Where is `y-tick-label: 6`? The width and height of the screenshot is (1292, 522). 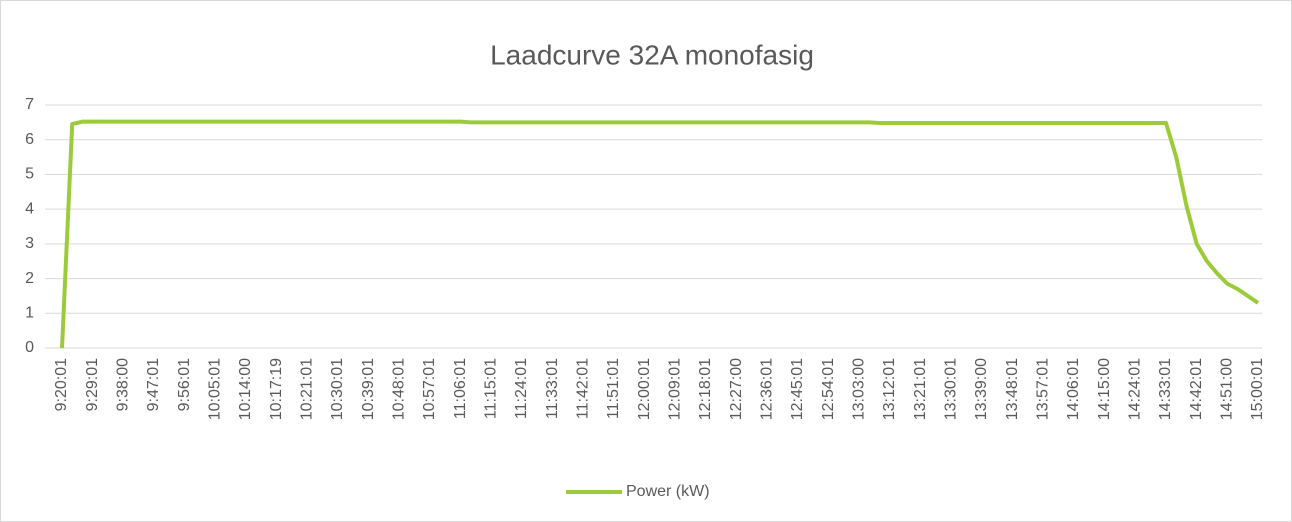
y-tick-label: 6 is located at coordinates (29, 139).